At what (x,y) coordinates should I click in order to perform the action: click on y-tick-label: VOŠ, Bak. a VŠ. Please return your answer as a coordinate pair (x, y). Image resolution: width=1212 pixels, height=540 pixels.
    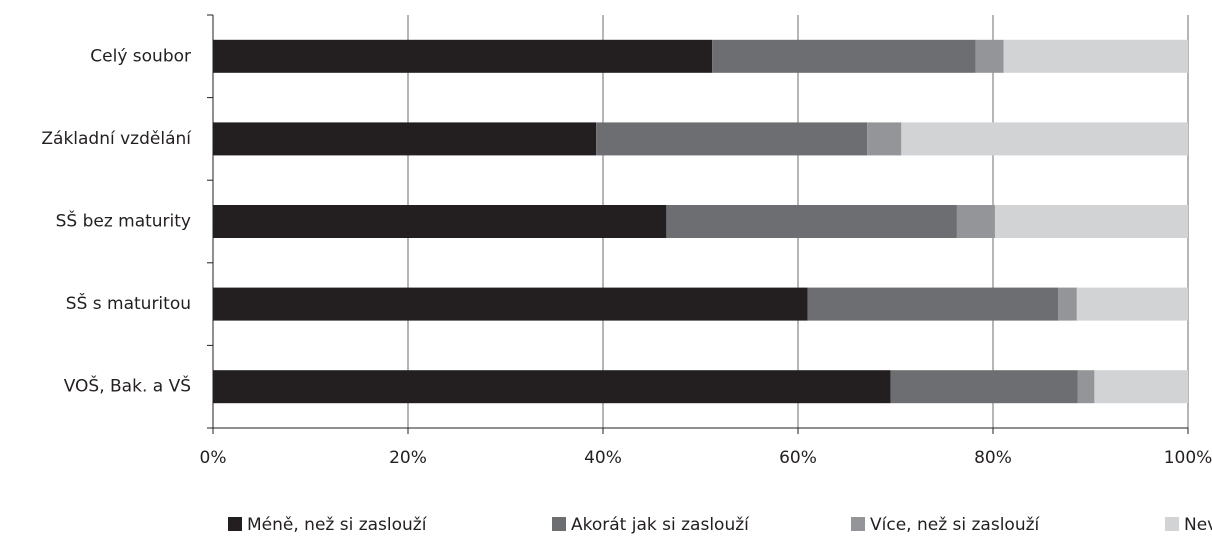
    Looking at the image, I should click on (127, 386).